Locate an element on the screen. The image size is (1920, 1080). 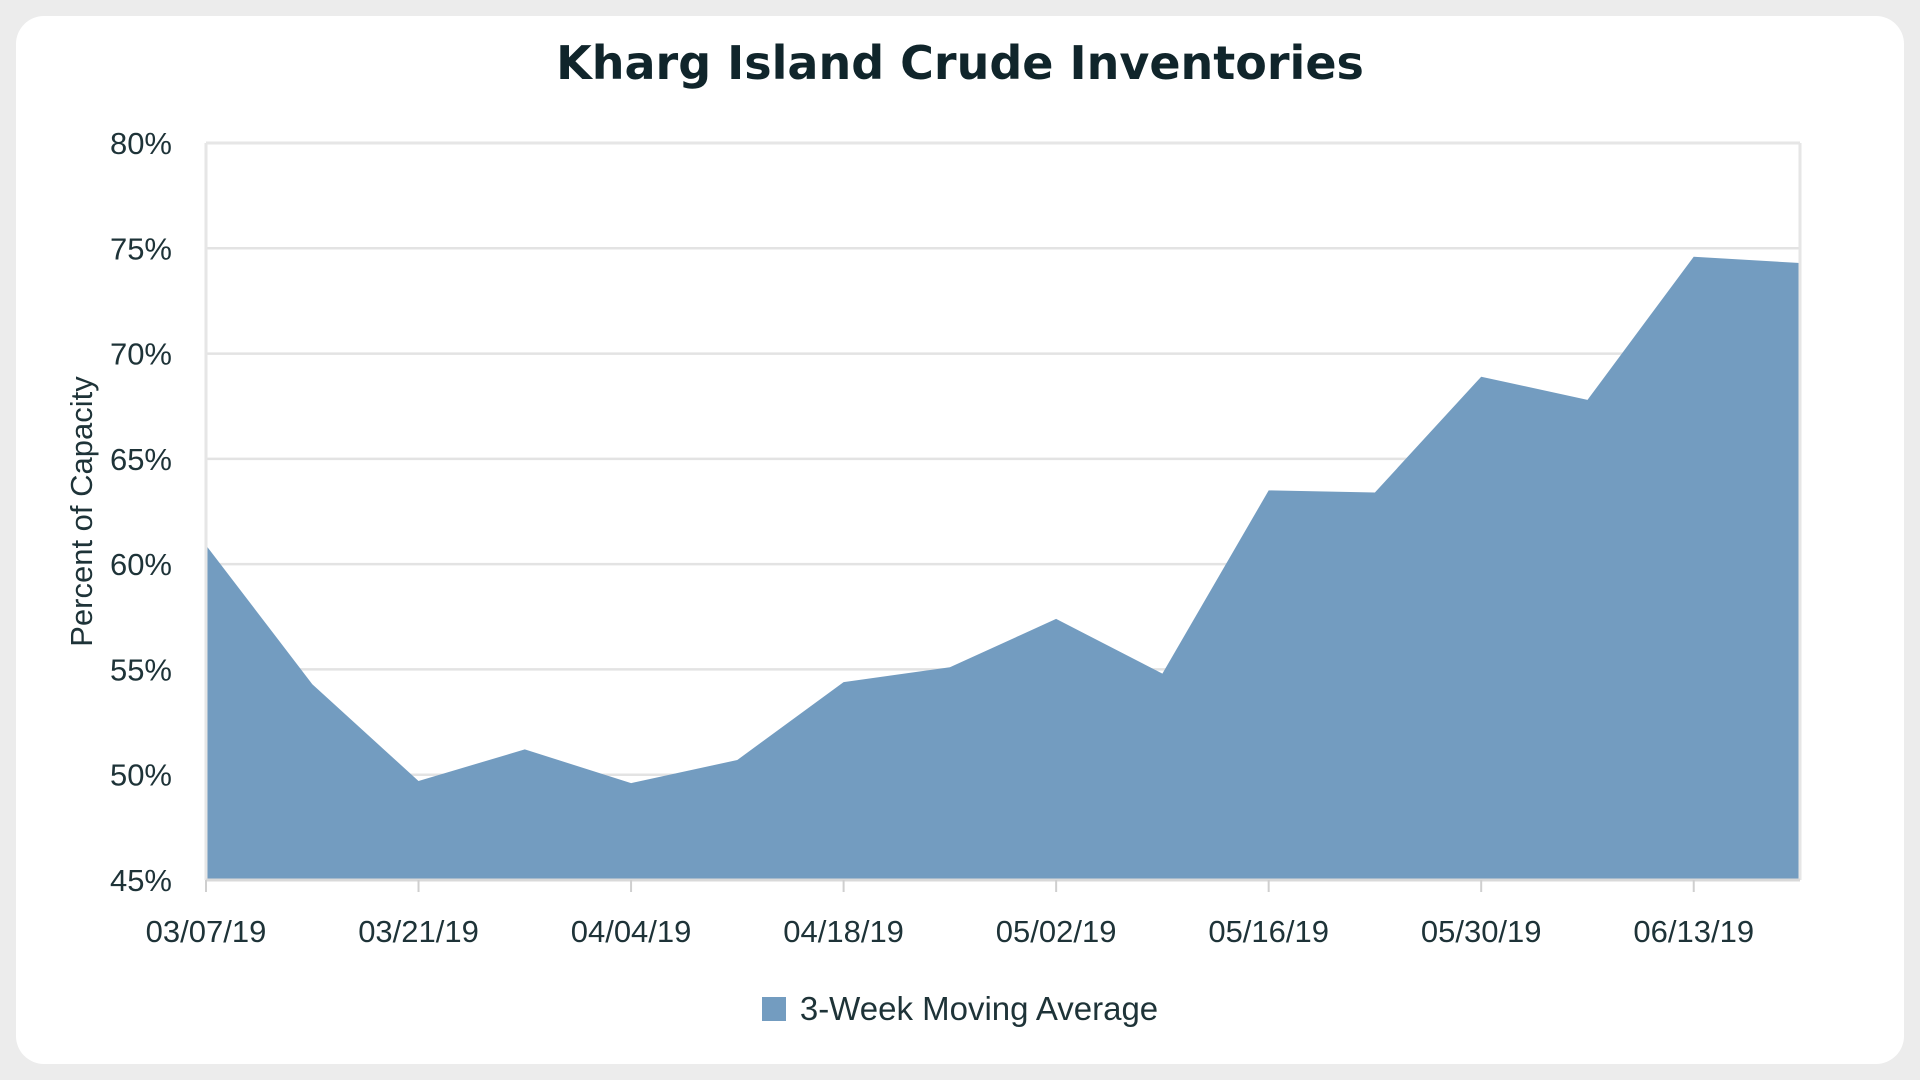
y-tick-label: 75% is located at coordinates (141, 248).